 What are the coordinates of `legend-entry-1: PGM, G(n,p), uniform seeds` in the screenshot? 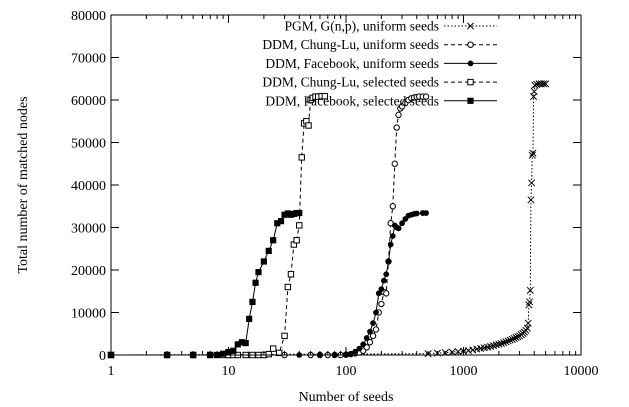 It's located at (391, 26).